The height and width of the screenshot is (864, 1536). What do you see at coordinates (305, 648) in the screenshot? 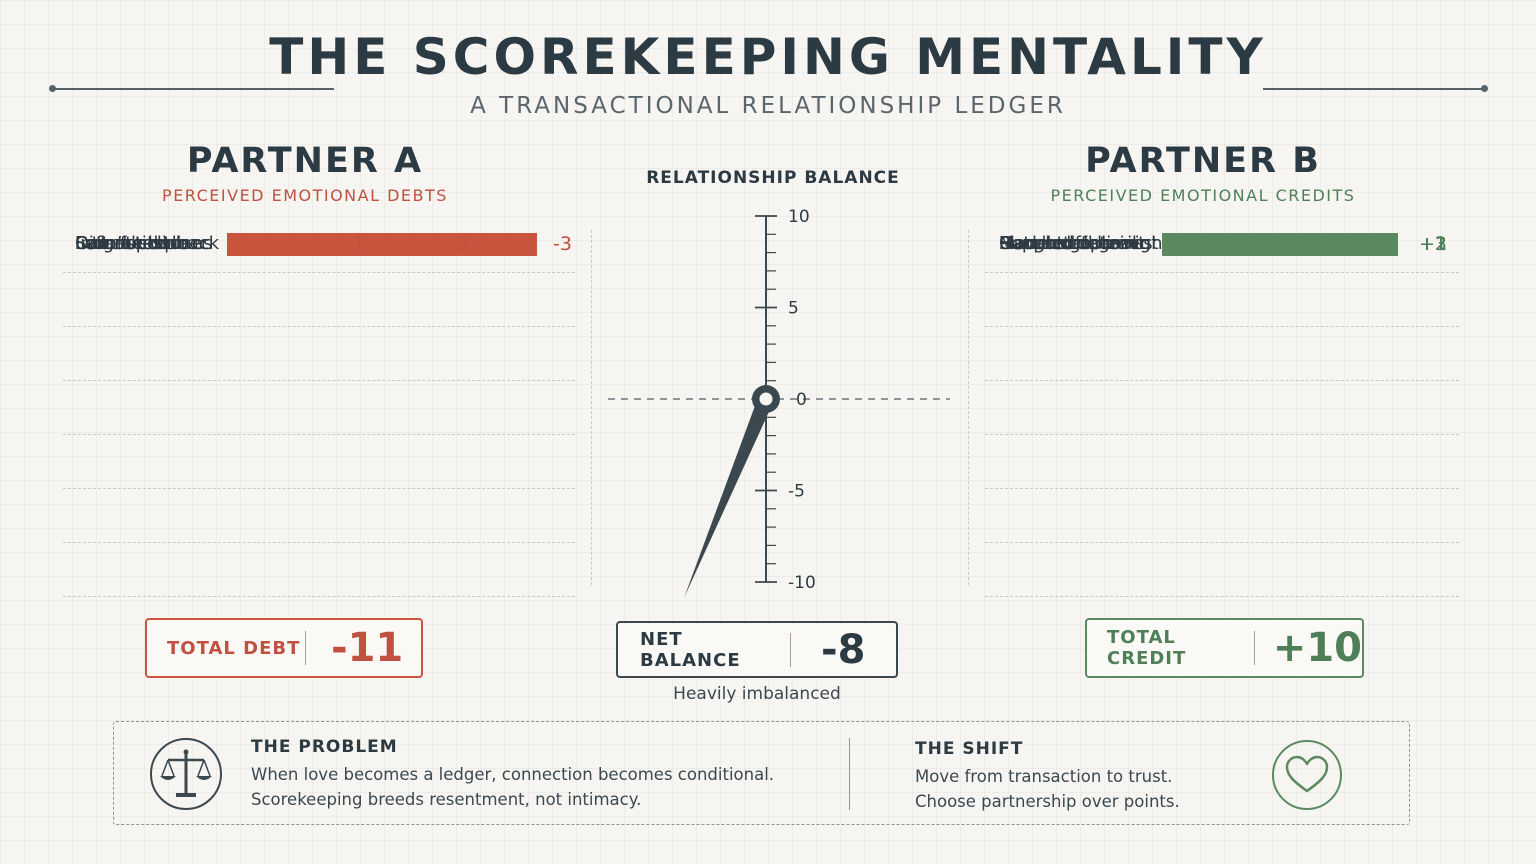
I see `total-debt-divider` at bounding box center [305, 648].